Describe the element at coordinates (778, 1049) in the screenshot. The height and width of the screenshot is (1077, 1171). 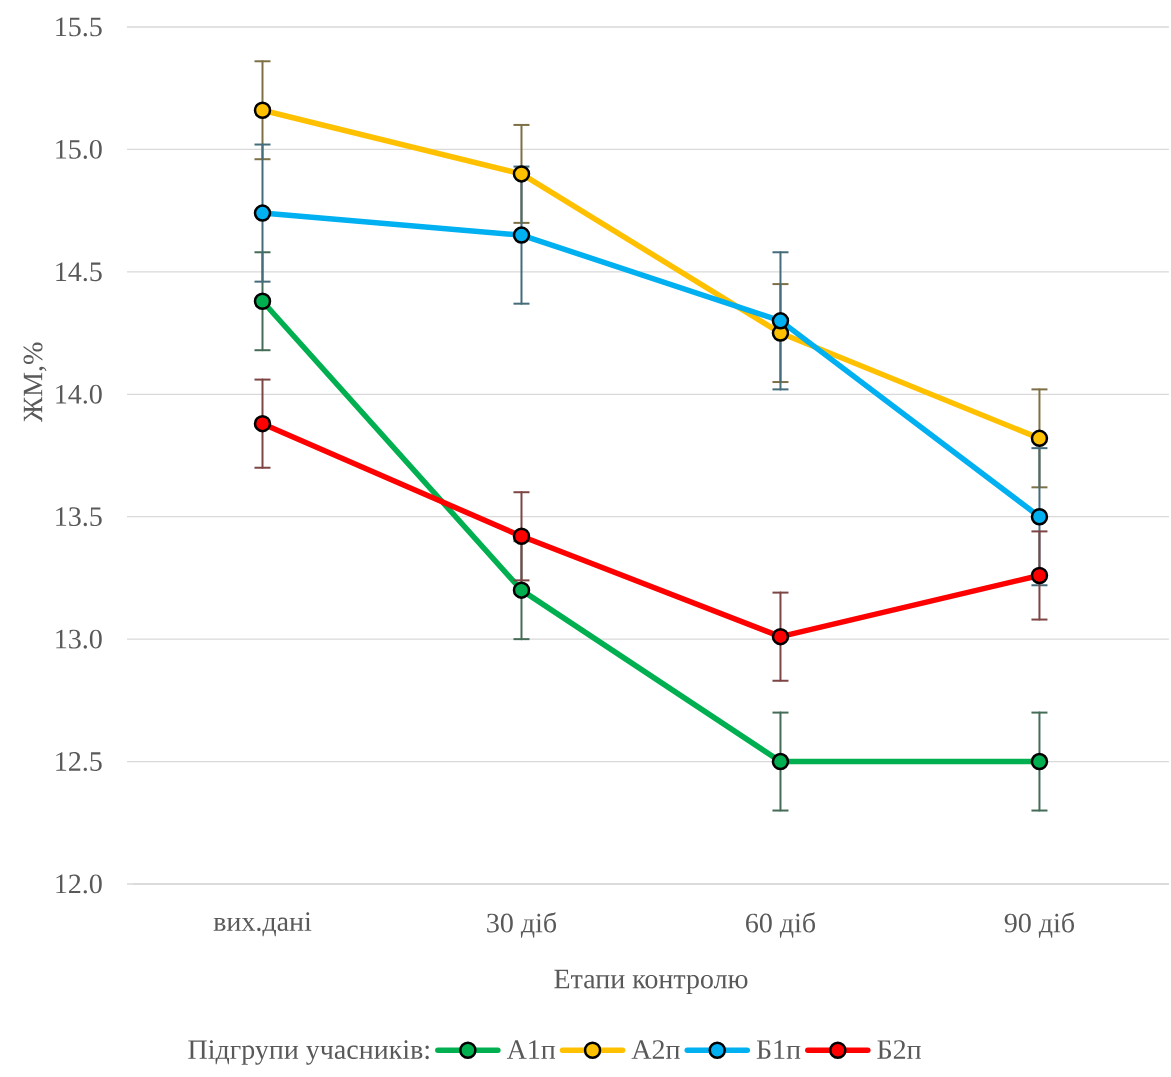
I see `legend-label: Б1п` at that location.